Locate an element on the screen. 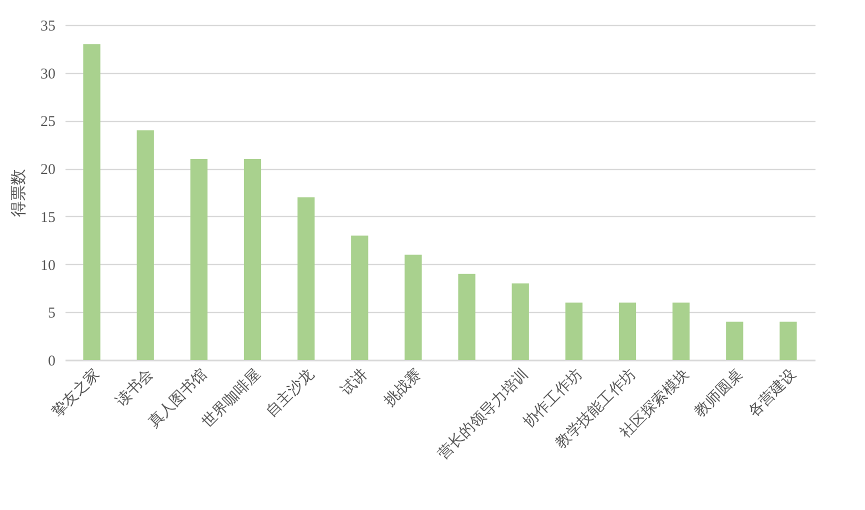 This screenshot has height=510, width=865. x-tick-label: 自主沙龙 is located at coordinates (290, 393).